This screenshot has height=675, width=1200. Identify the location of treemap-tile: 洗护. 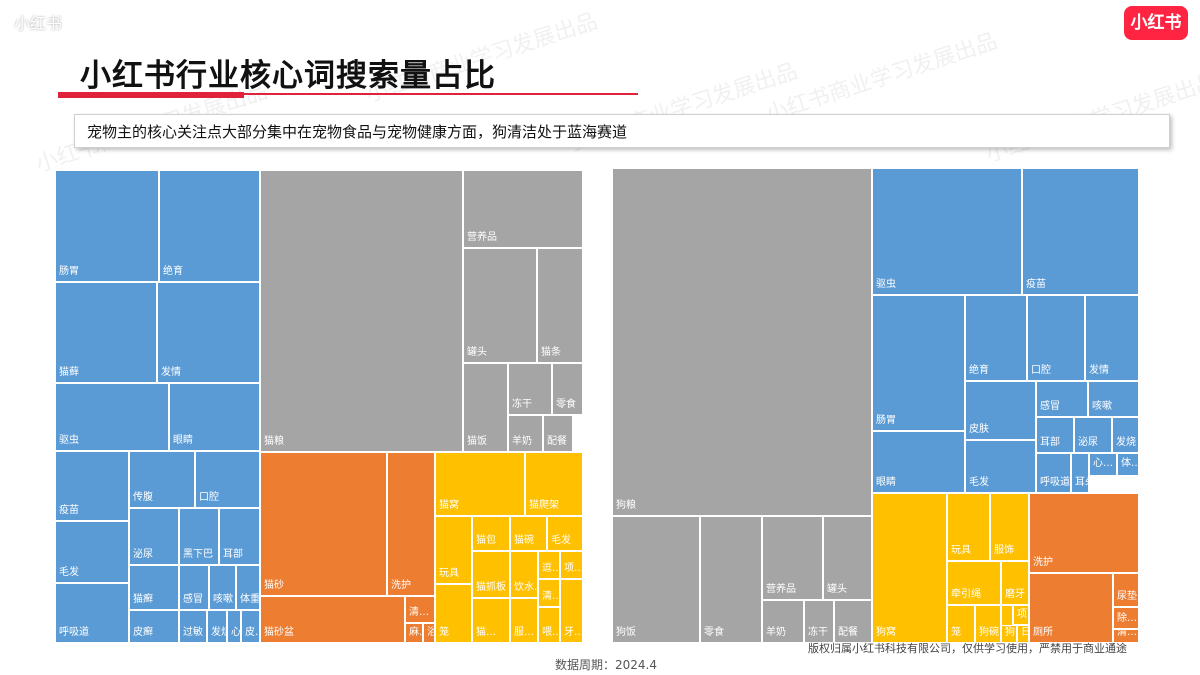
(1084, 533).